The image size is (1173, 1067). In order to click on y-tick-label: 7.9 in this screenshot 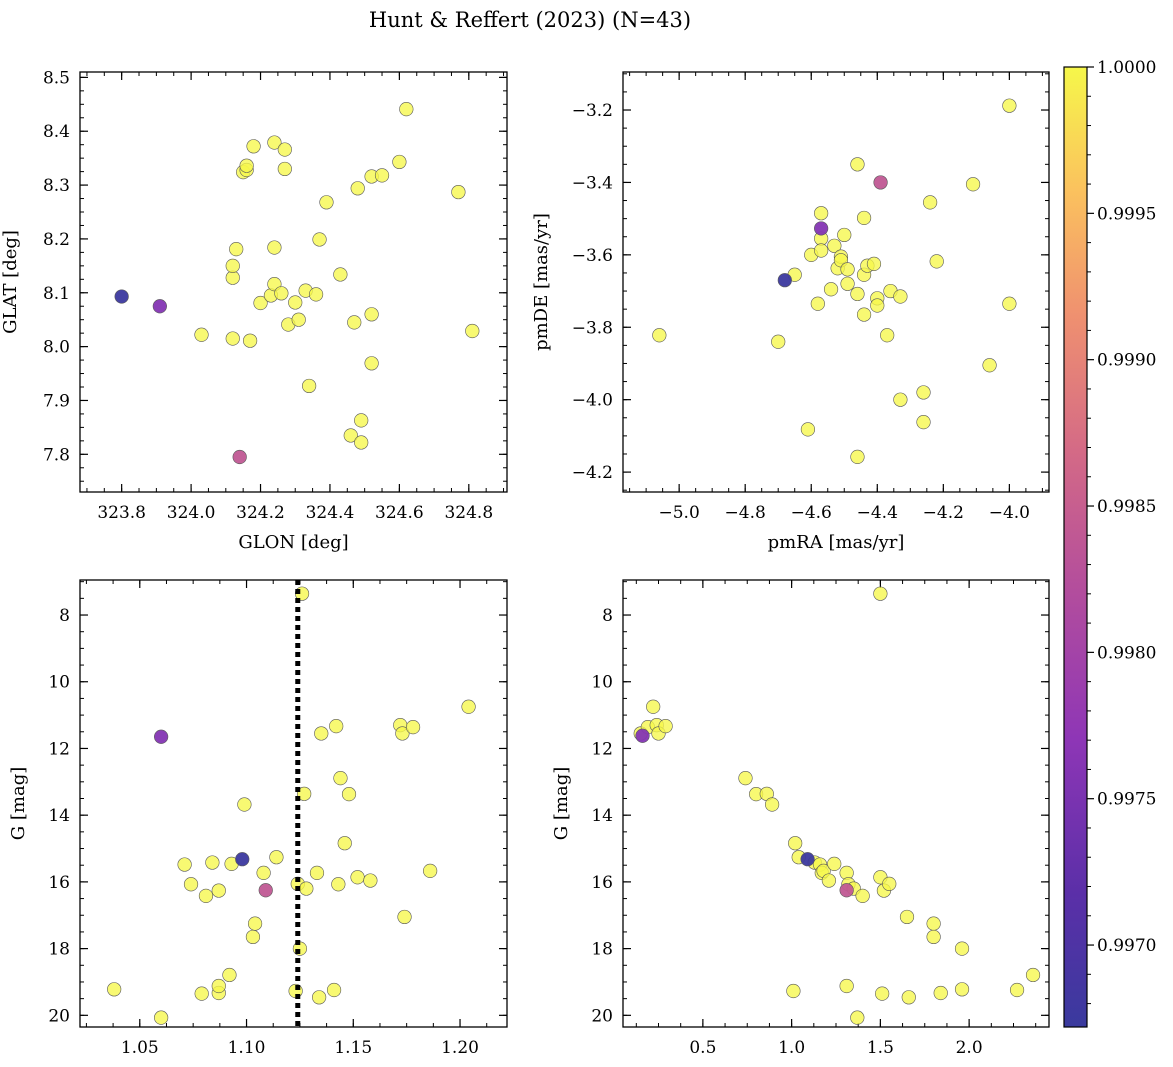, I will do `click(56, 401)`.